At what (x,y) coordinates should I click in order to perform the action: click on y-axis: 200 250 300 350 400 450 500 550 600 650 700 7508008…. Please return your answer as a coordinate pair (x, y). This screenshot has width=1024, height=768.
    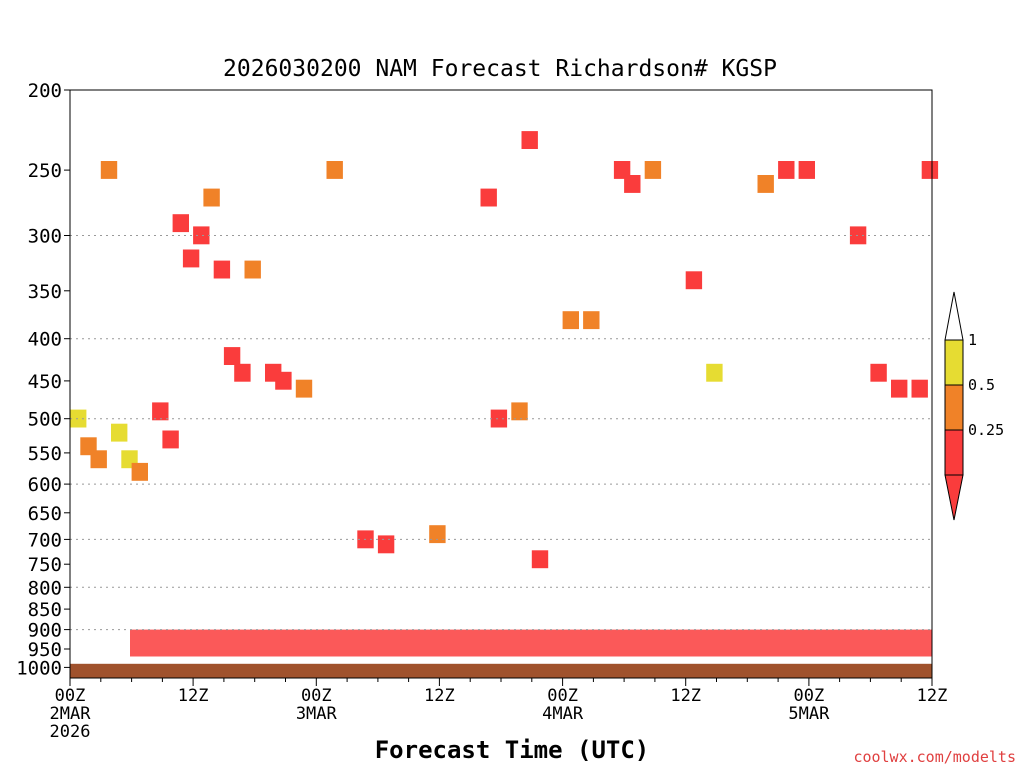
    Looking at the image, I should click on (43, 379).